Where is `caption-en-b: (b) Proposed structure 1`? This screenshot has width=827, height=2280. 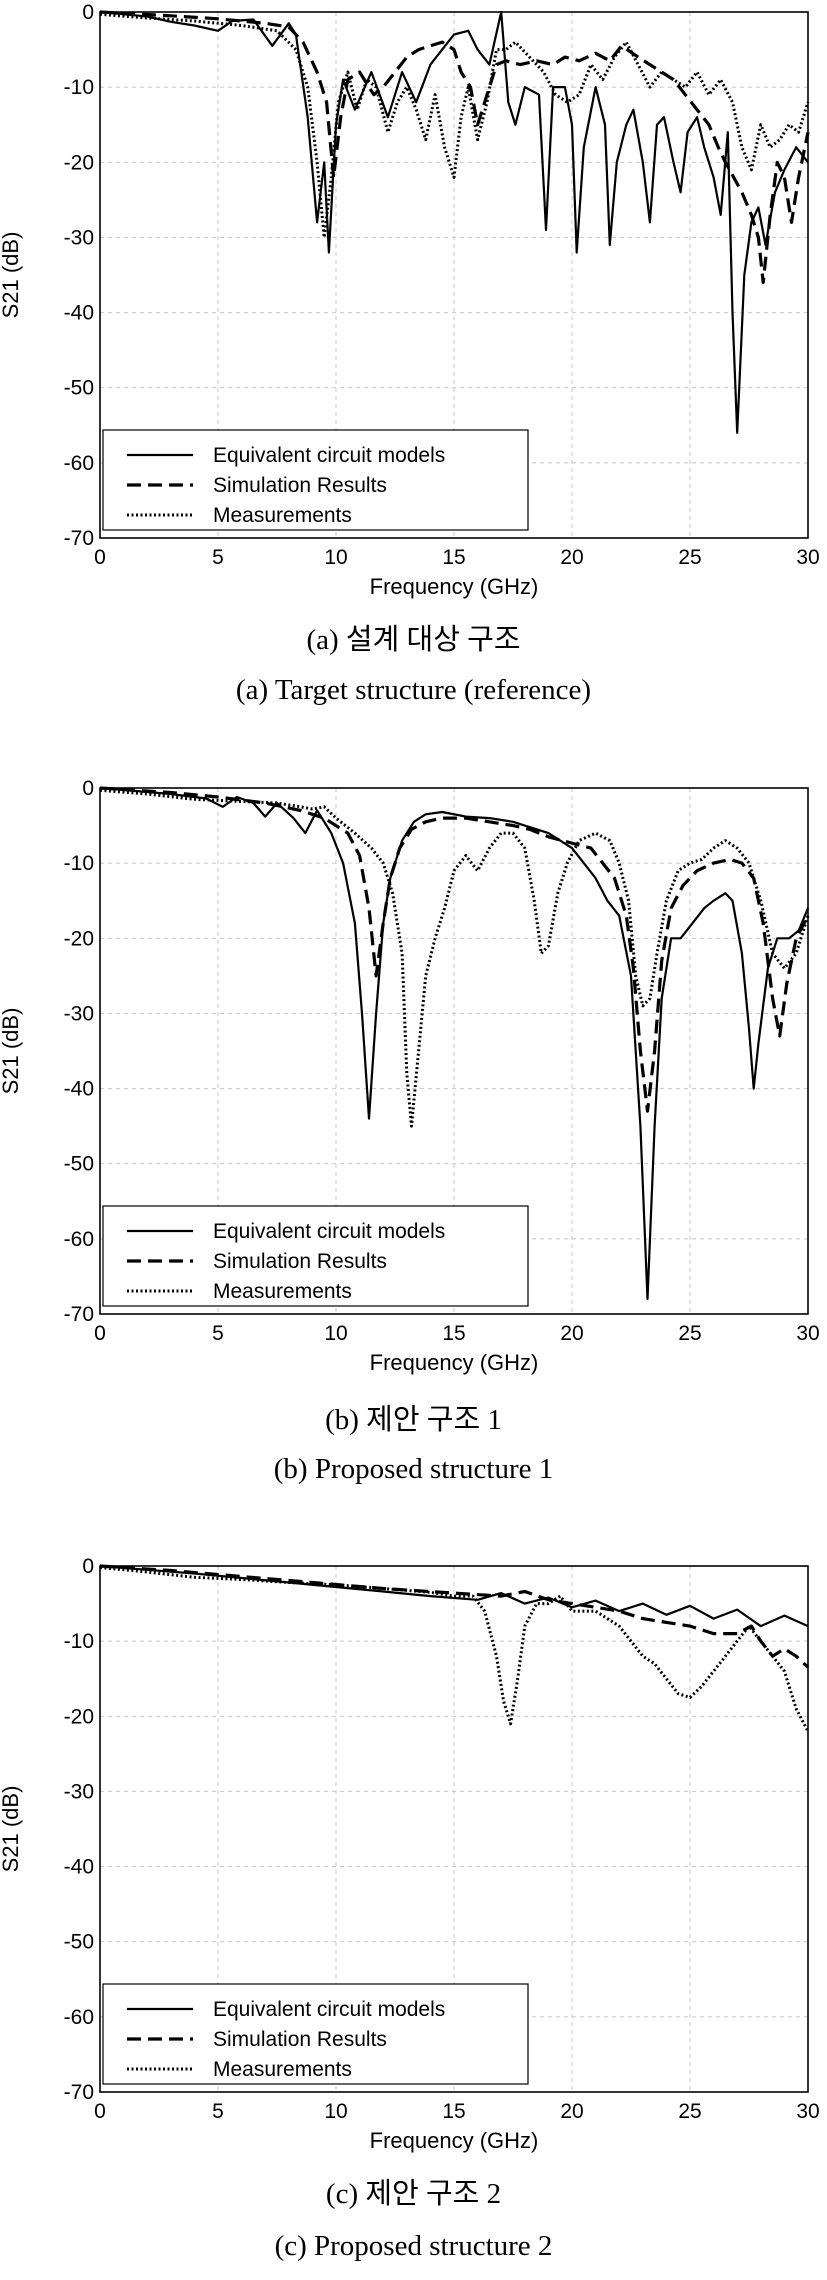 caption-en-b: (b) Proposed structure 1 is located at coordinates (413, 1469).